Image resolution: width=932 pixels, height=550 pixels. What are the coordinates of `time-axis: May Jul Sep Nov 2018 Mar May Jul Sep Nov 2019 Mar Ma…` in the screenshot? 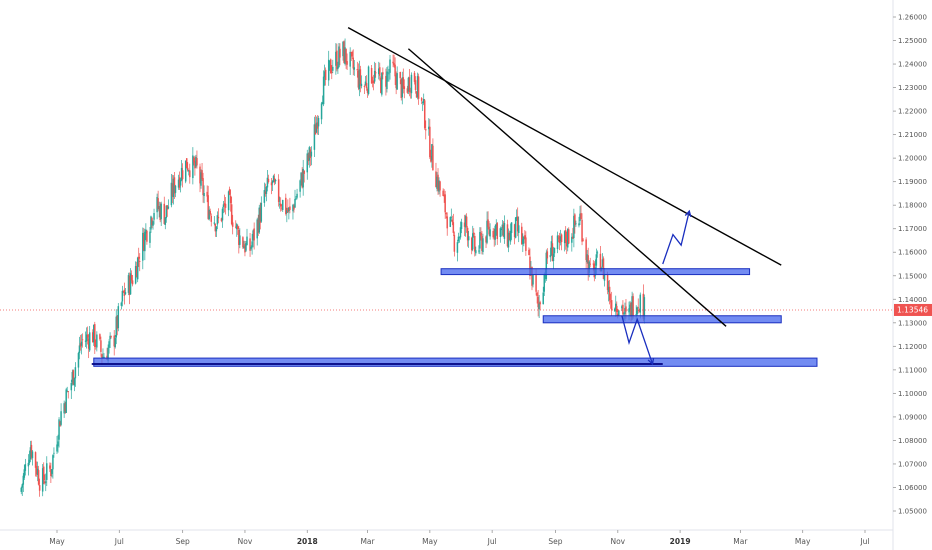 It's located at (446, 537).